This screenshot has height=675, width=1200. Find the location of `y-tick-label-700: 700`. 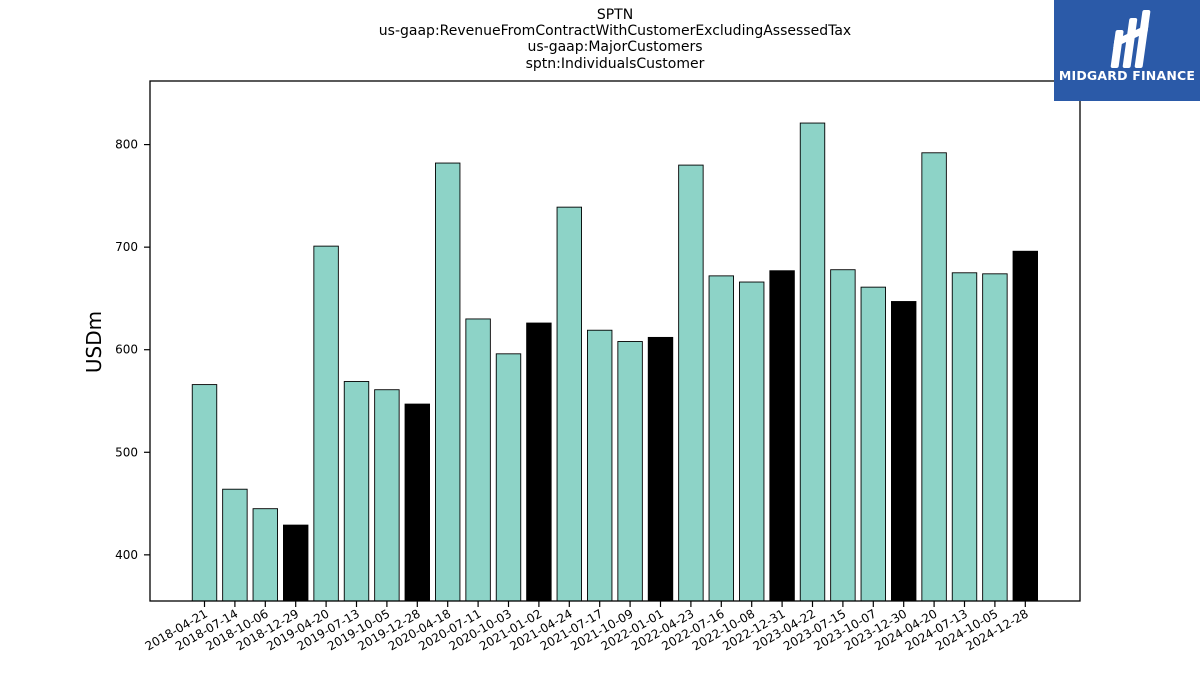

y-tick-label-700: 700 is located at coordinates (126, 247).